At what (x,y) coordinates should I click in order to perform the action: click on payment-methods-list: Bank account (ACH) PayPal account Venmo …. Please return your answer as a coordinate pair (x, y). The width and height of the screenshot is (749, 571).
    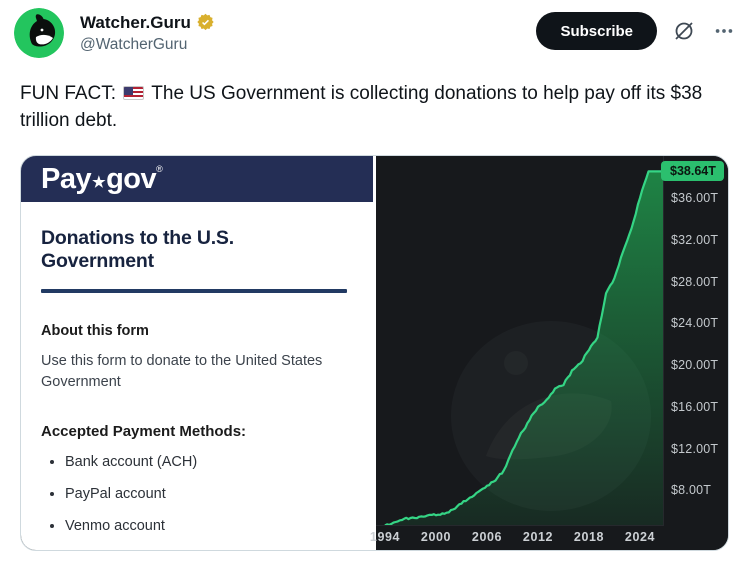
    Looking at the image, I should click on (206, 502).